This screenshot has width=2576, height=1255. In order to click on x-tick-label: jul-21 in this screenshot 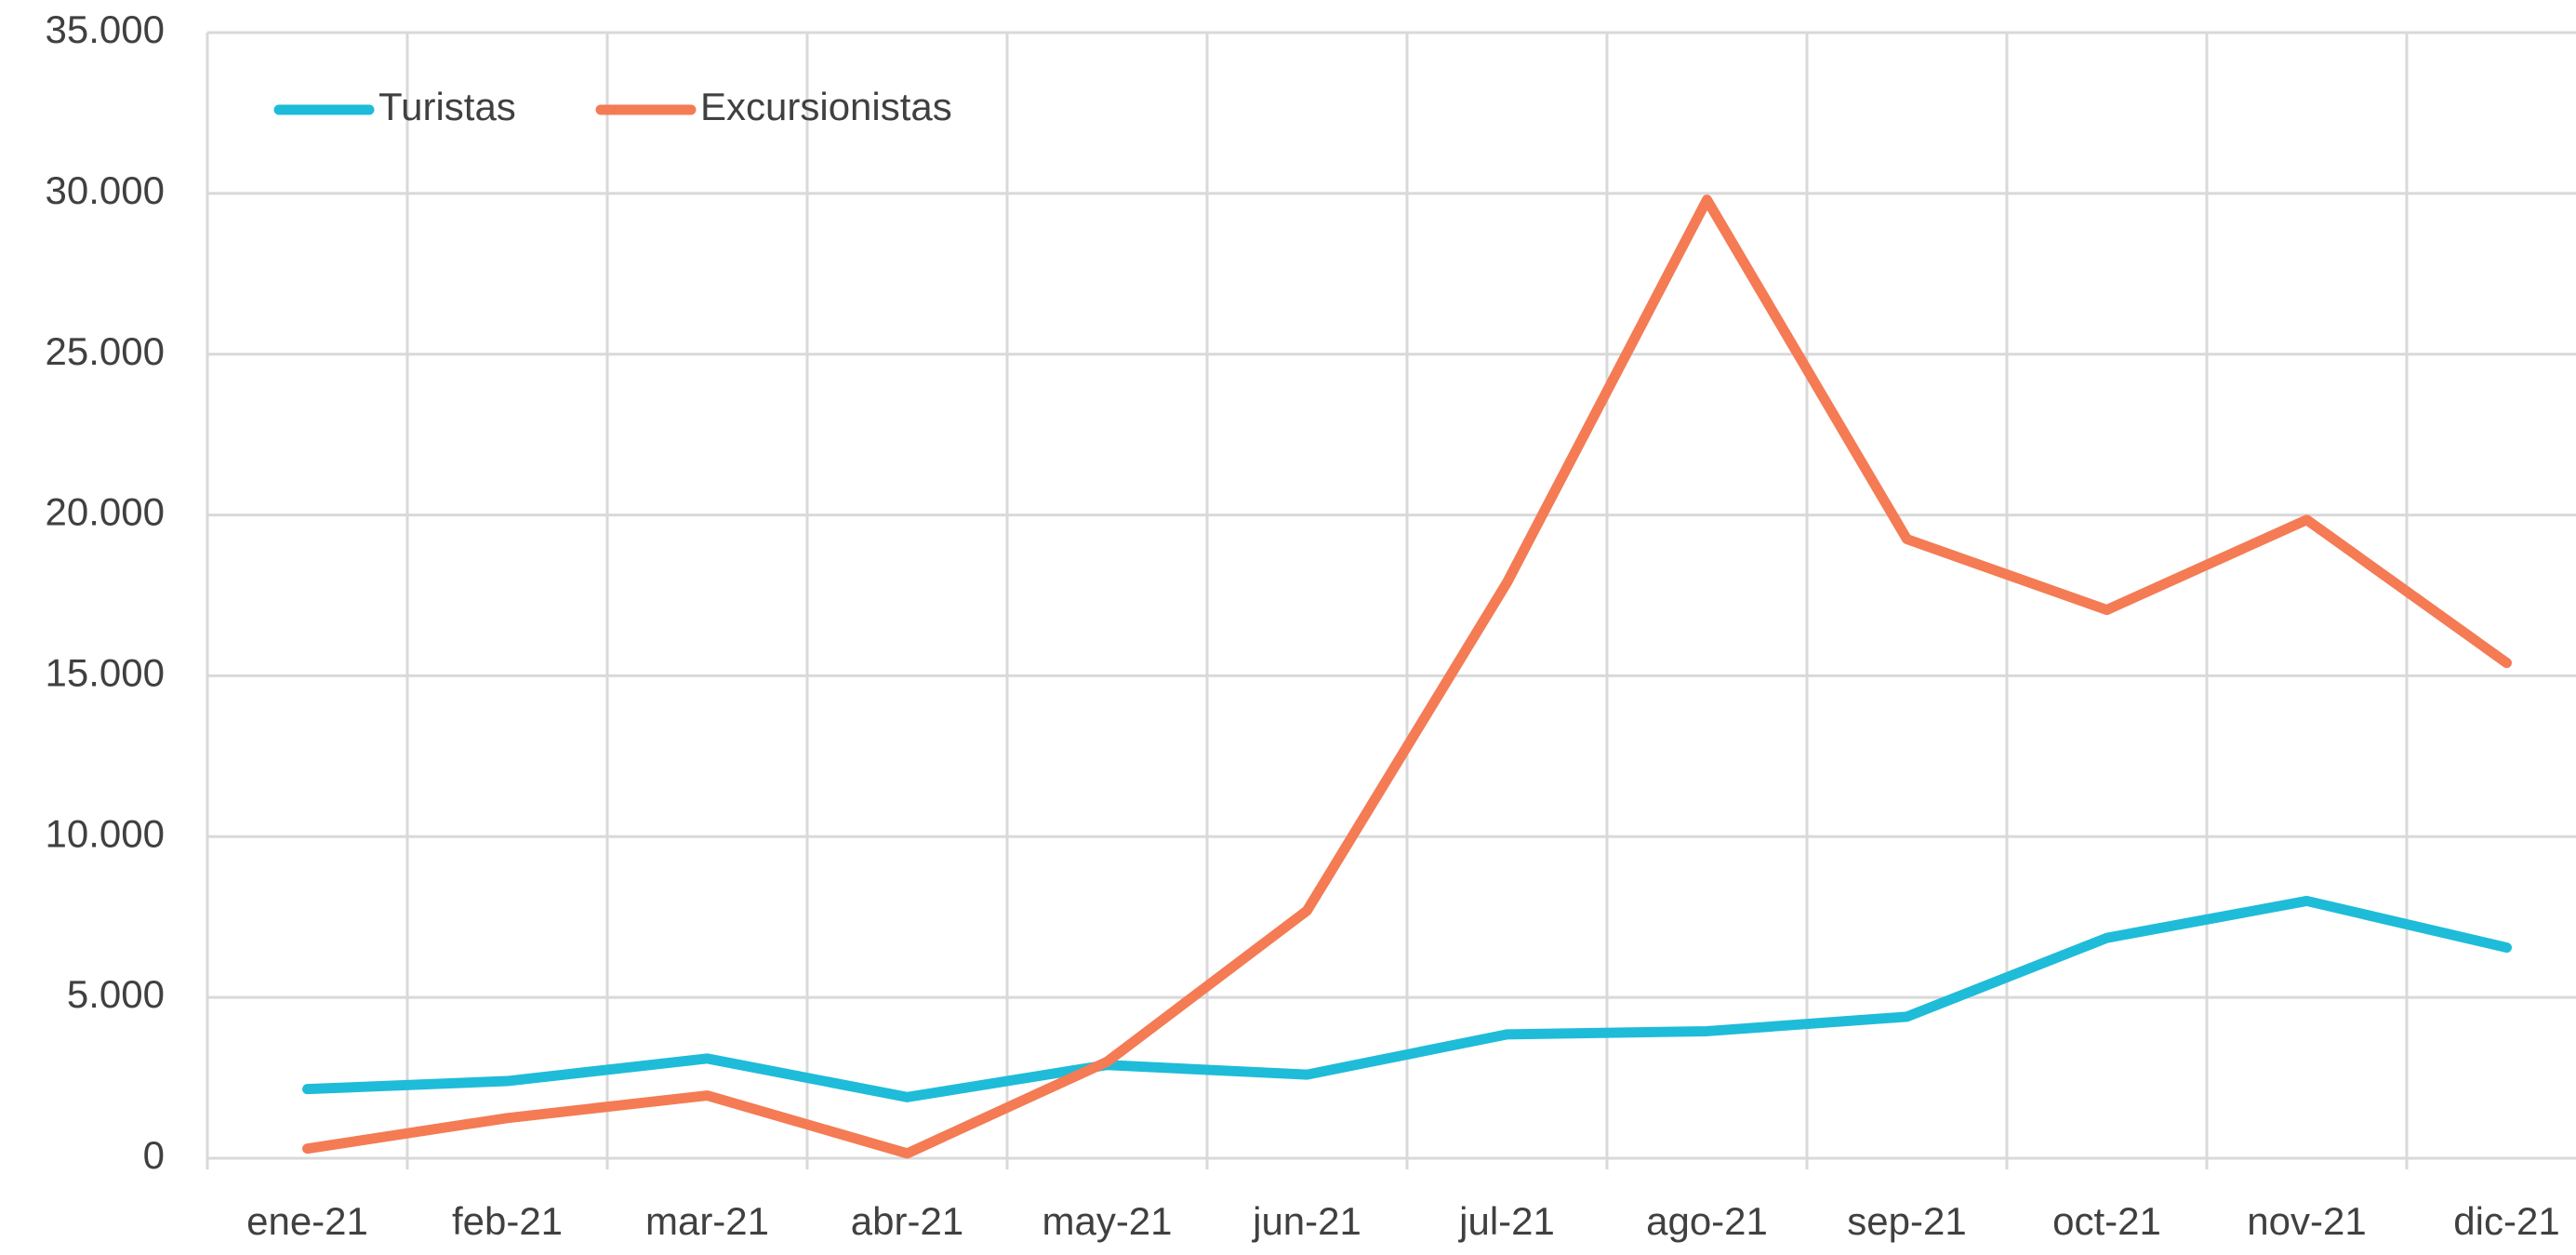, I will do `click(1506, 1221)`.